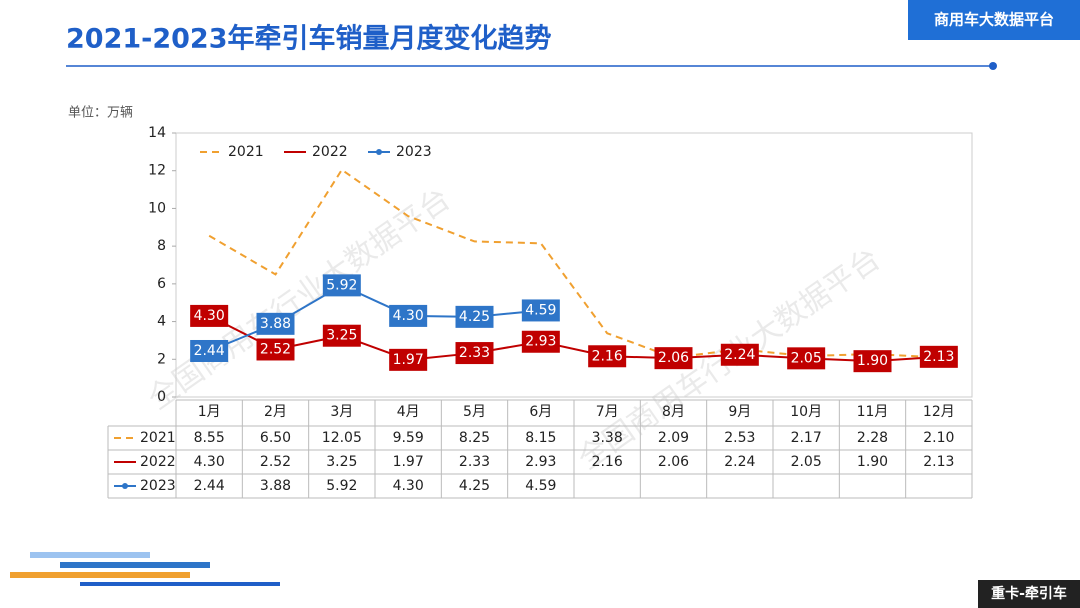 The height and width of the screenshot is (608, 1080). What do you see at coordinates (145, 569) in the screenshot?
I see `decor` at bounding box center [145, 569].